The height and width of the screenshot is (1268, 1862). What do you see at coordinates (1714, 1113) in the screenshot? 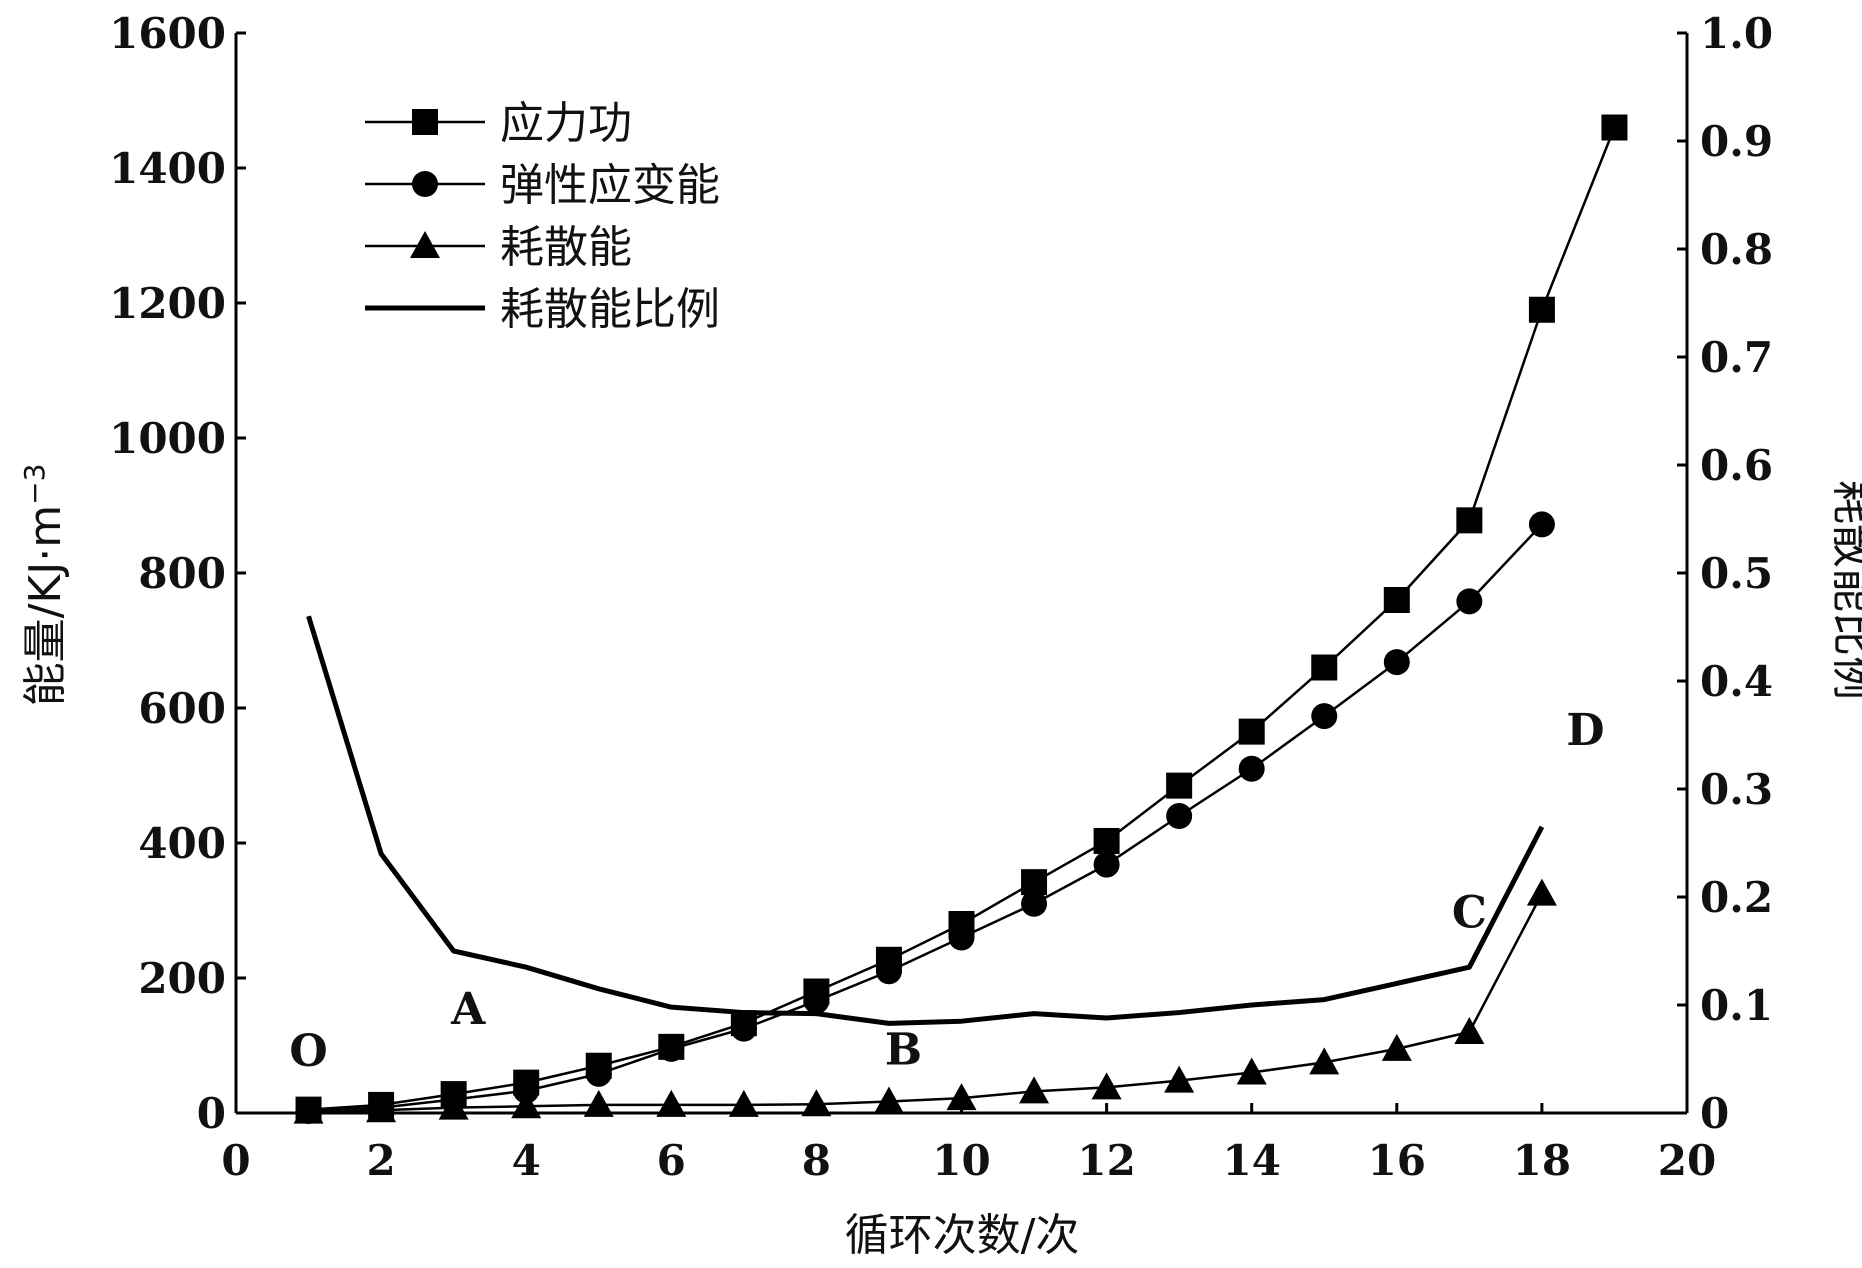
I see `y-right-tick-label-0: 0` at bounding box center [1714, 1113].